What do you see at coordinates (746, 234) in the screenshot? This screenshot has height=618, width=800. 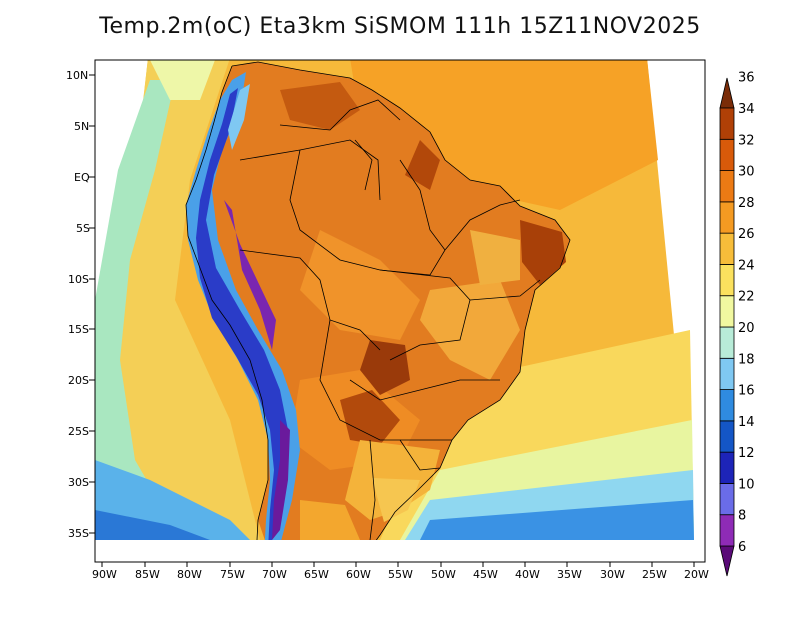 I see `colorbar-label: 26` at bounding box center [746, 234].